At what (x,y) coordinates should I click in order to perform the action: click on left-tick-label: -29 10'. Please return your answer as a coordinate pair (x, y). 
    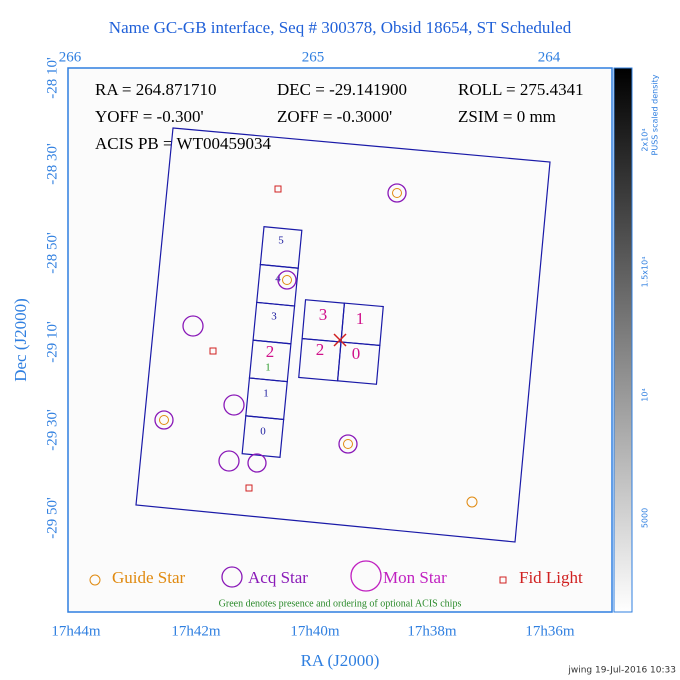
    Looking at the image, I should click on (52, 342).